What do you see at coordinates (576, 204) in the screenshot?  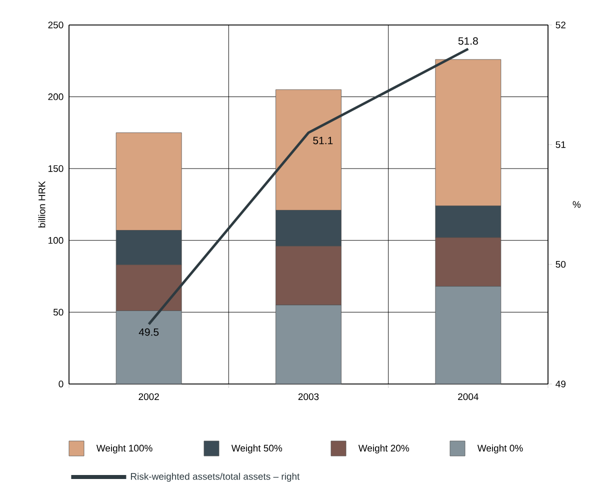 I see `y2-axis-title: %` at bounding box center [576, 204].